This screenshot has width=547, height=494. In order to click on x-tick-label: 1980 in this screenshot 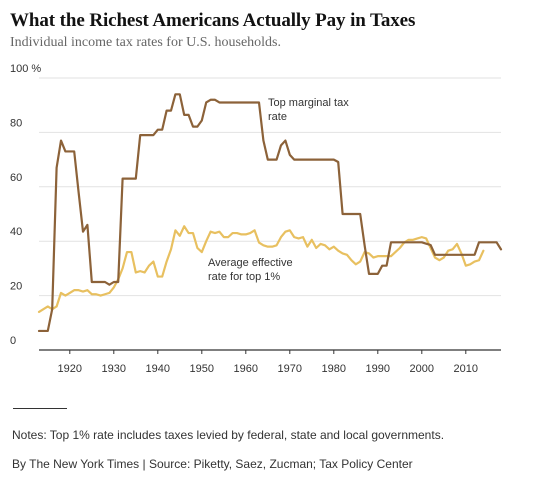, I will do `click(334, 369)`.